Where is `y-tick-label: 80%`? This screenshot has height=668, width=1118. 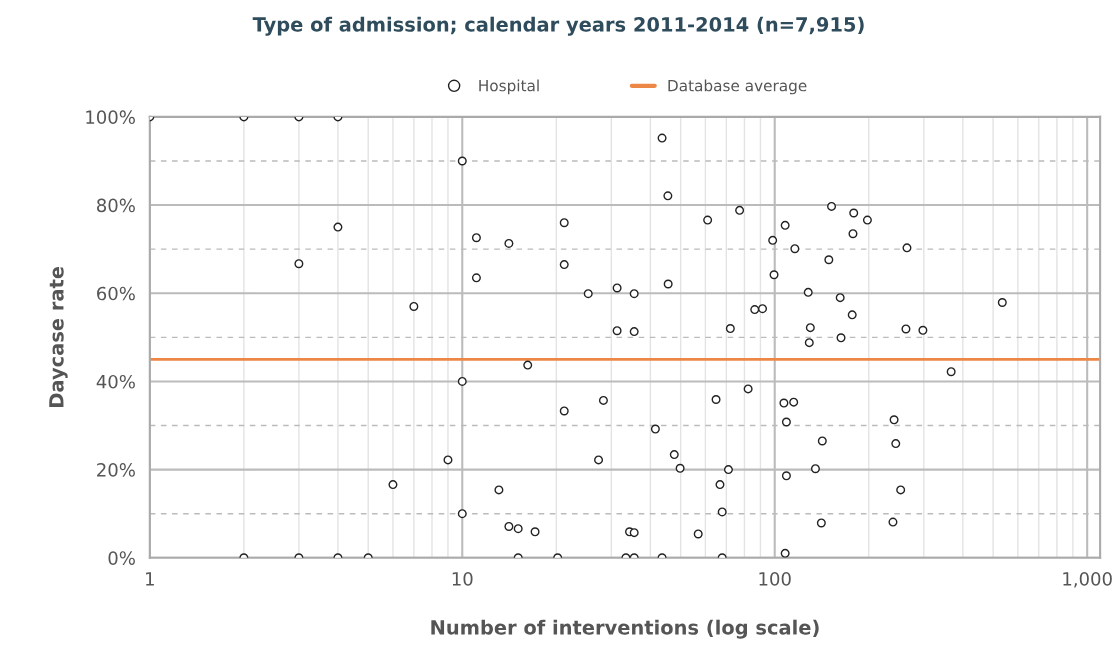 y-tick-label: 80% is located at coordinates (116, 205).